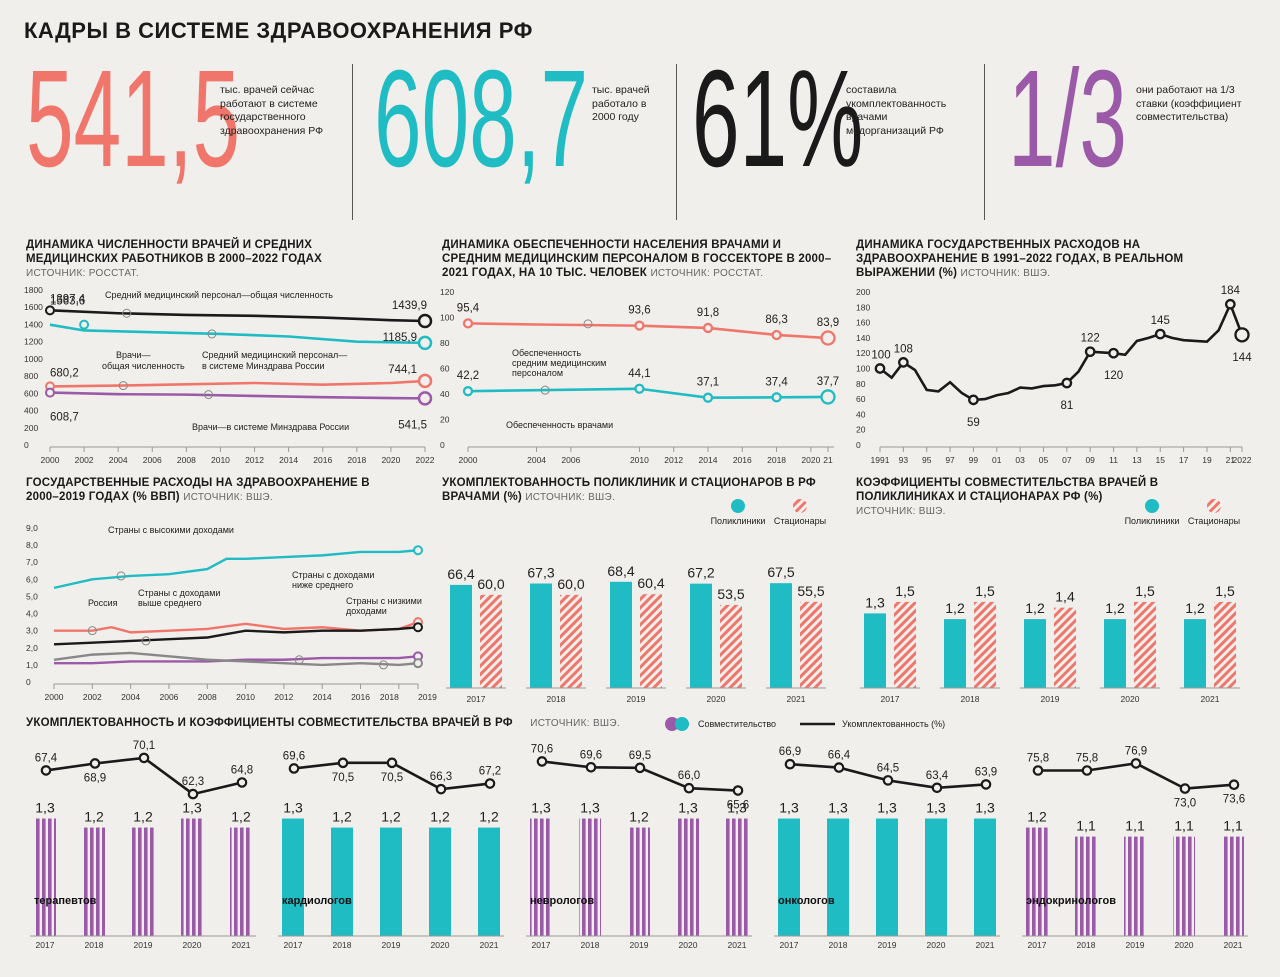  I want to click on data-label: 75,8, so click(1087, 759).